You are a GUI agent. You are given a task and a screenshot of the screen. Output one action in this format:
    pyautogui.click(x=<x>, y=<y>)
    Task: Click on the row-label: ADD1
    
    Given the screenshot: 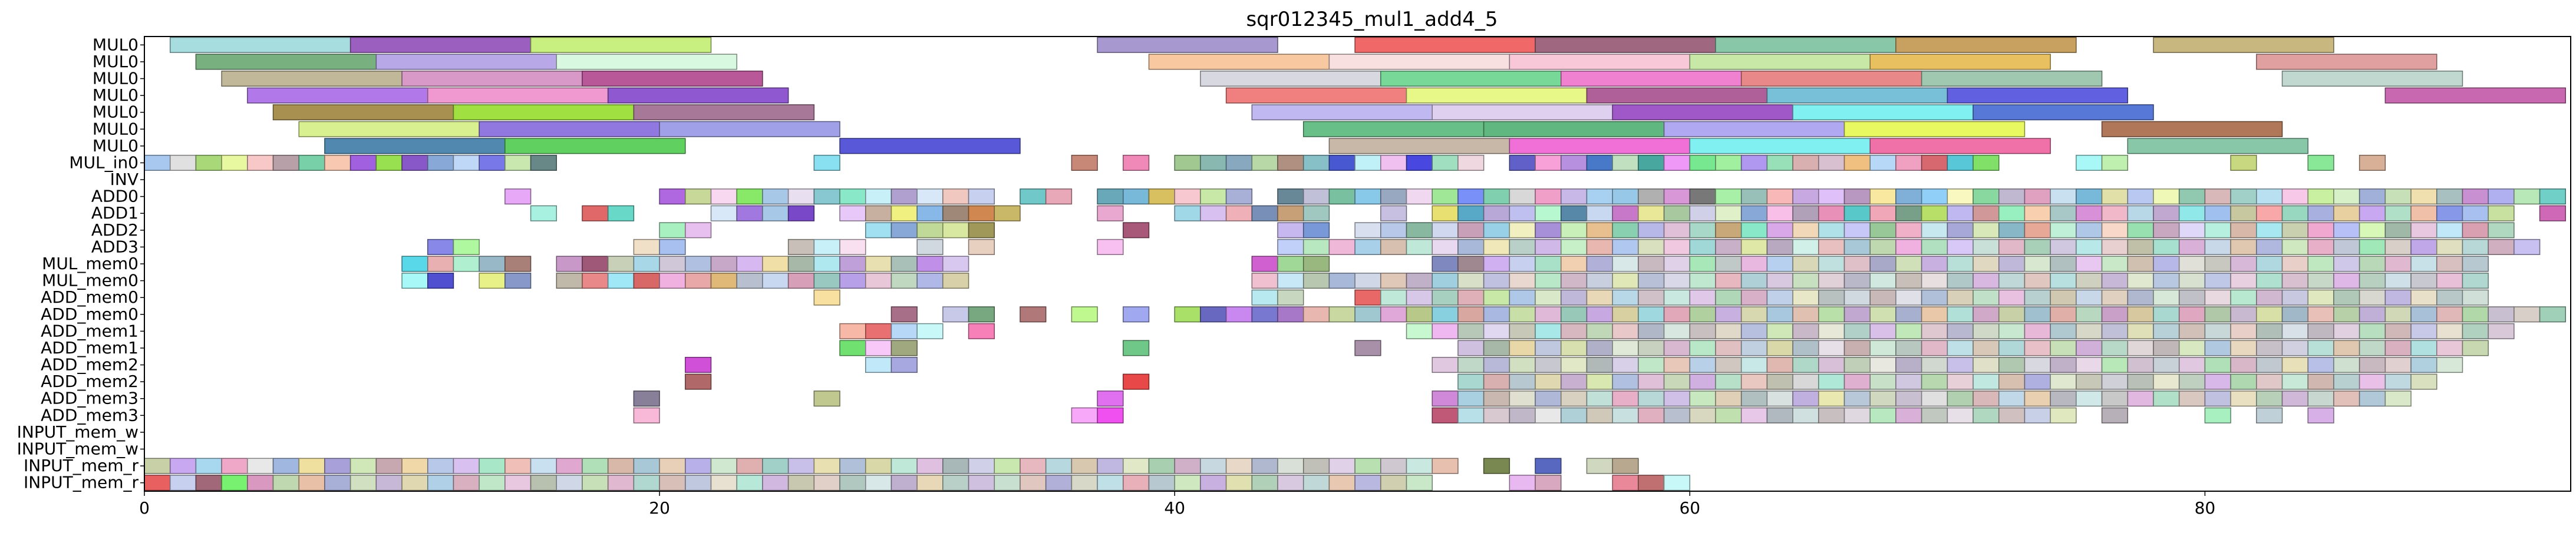 What is the action you would take?
    pyautogui.click(x=115, y=213)
    